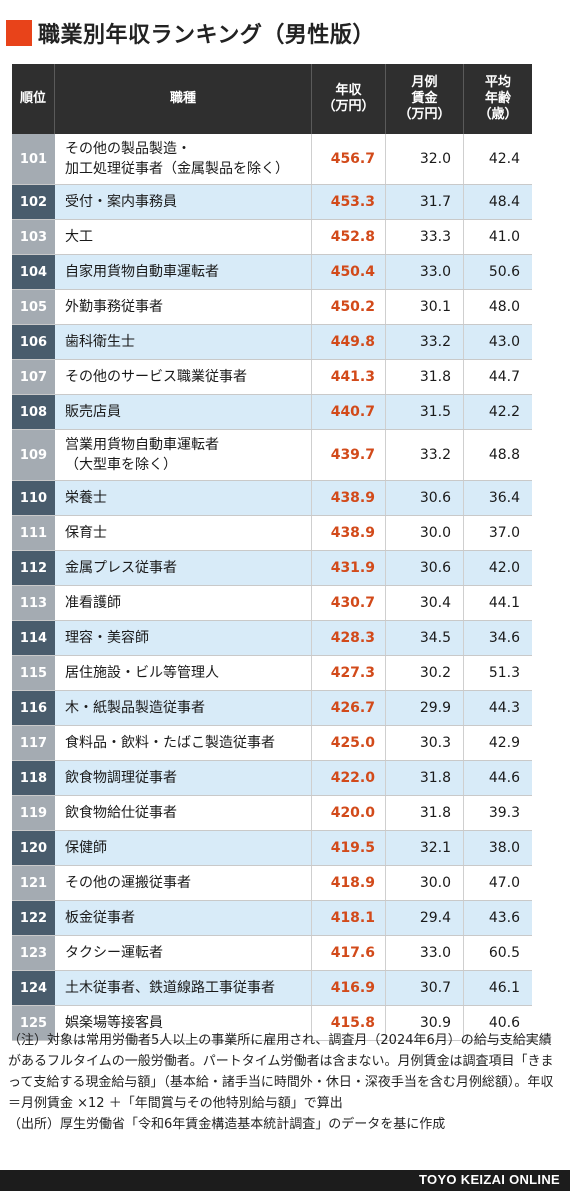 The height and width of the screenshot is (1191, 570). I want to click on income-cell: 415.8, so click(349, 1023).